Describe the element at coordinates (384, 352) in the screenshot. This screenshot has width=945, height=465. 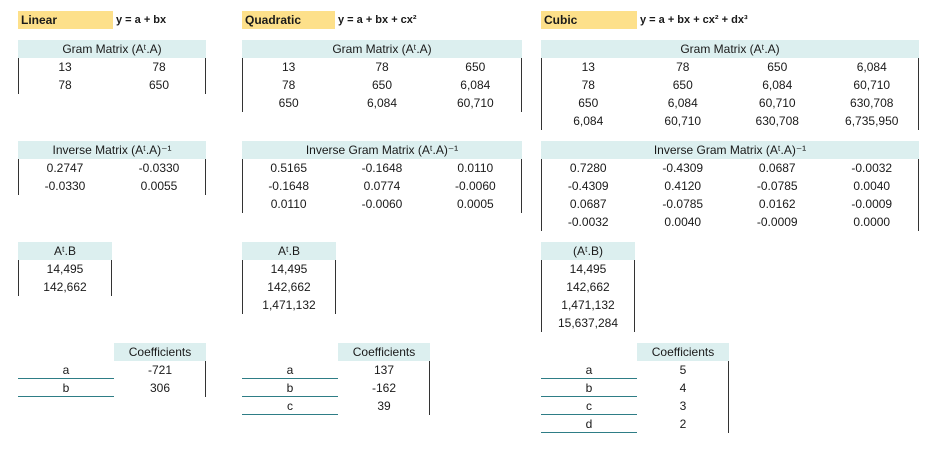
I see `quadratic-coefficients-header: Coefficients` at that location.